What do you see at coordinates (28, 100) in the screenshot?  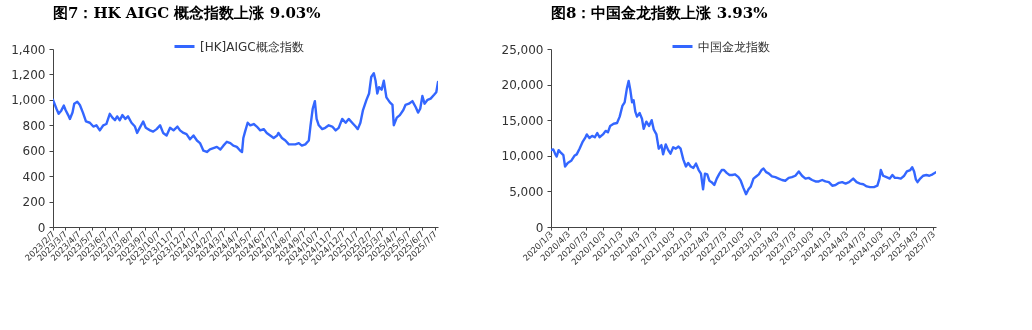 I see `y-tick-label: 1,000` at bounding box center [28, 100].